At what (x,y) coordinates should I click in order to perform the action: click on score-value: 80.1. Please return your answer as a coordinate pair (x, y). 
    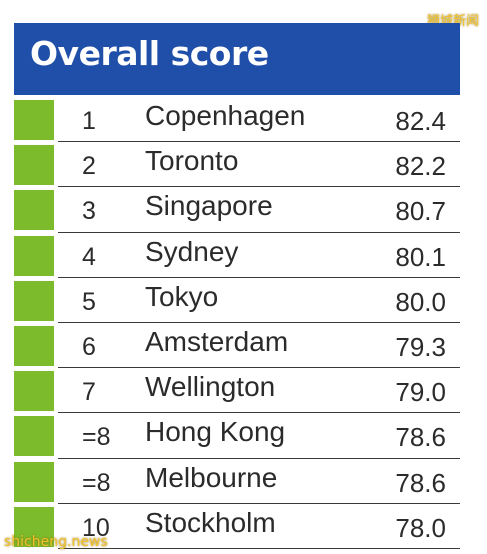
    Looking at the image, I should click on (420, 256).